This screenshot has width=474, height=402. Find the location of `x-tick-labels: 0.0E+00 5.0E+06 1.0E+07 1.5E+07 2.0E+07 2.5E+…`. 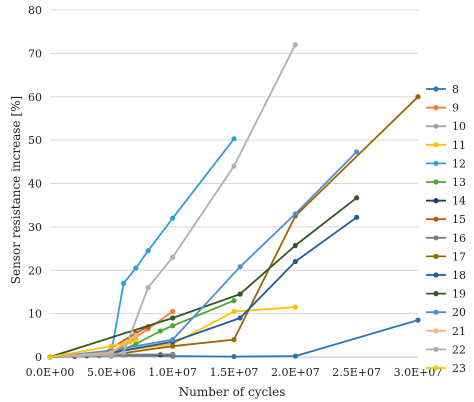

x-tick-labels: 0.0E+00 5.0E+06 1.0E+07 1.5E+07 2.0E+07 2.5E+… is located at coordinates (234, 372).